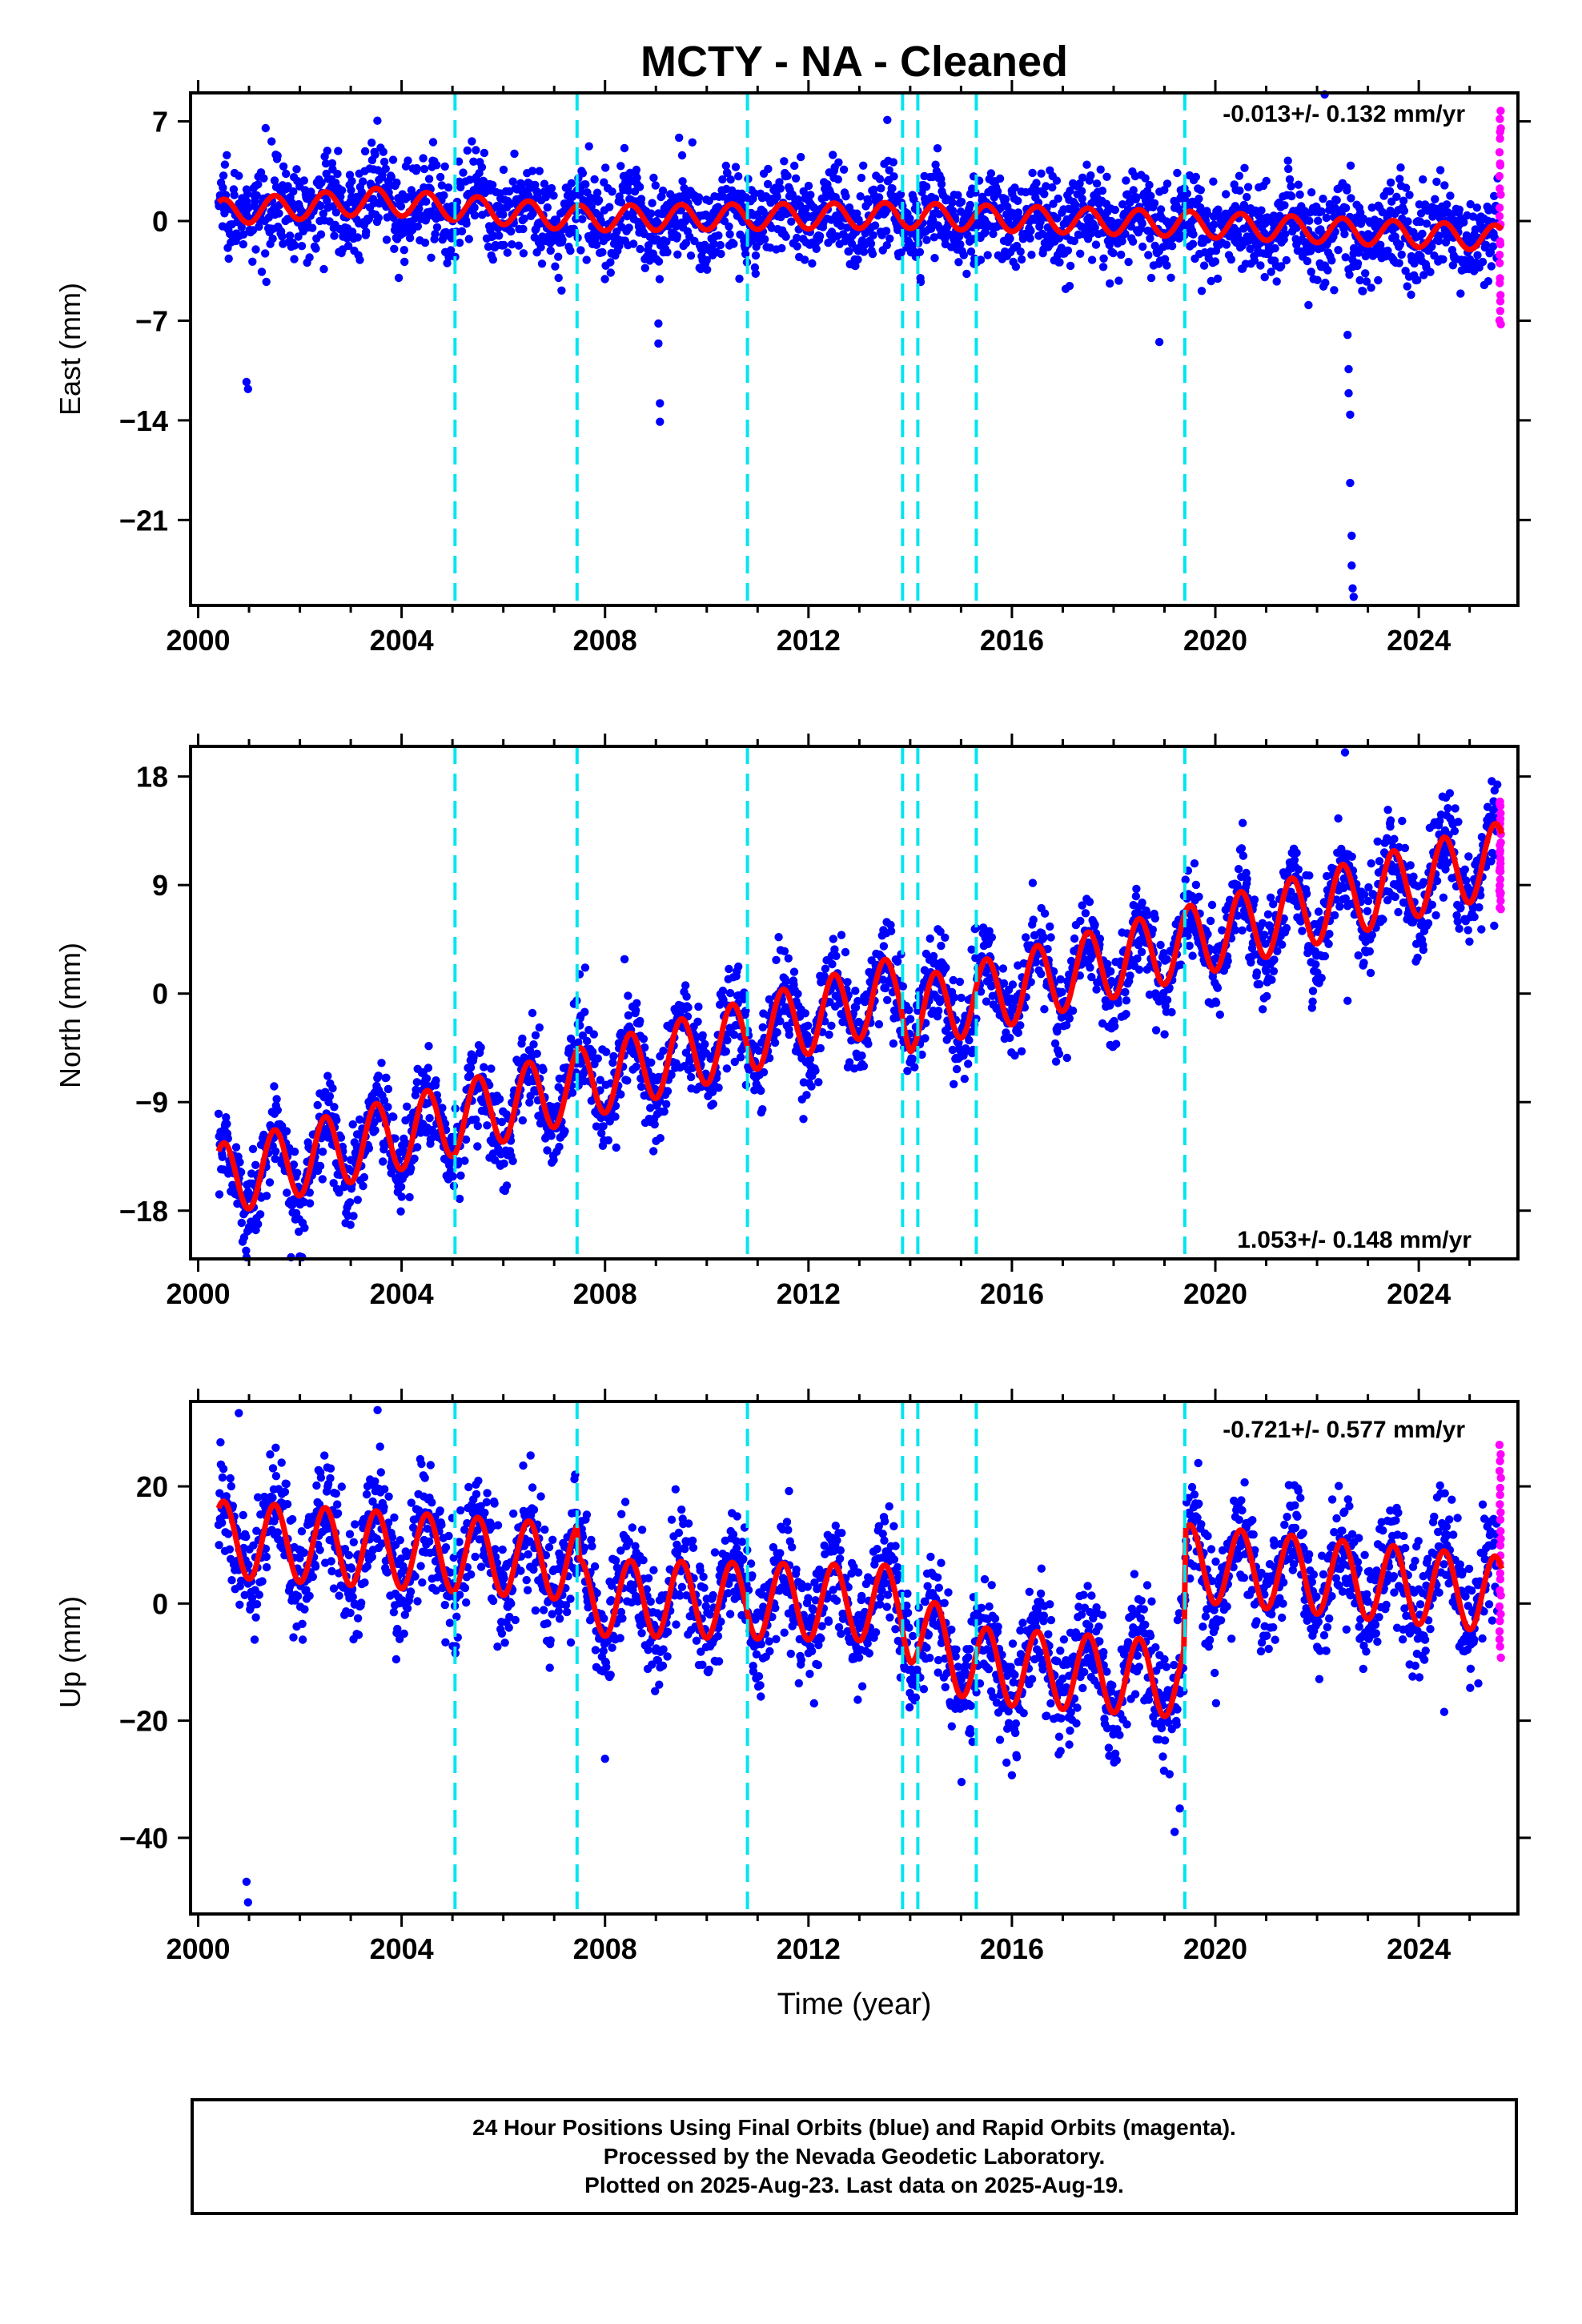  Describe the element at coordinates (144, 420) in the screenshot. I see `y-tick-label: −14` at that location.